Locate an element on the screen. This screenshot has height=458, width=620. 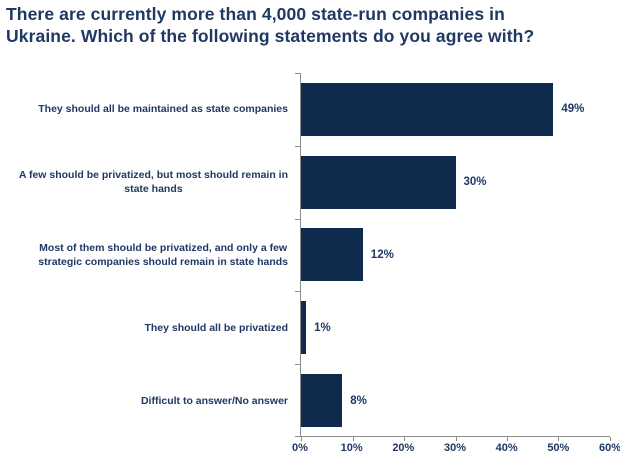
x-tick-label: 20% is located at coordinates (403, 448).